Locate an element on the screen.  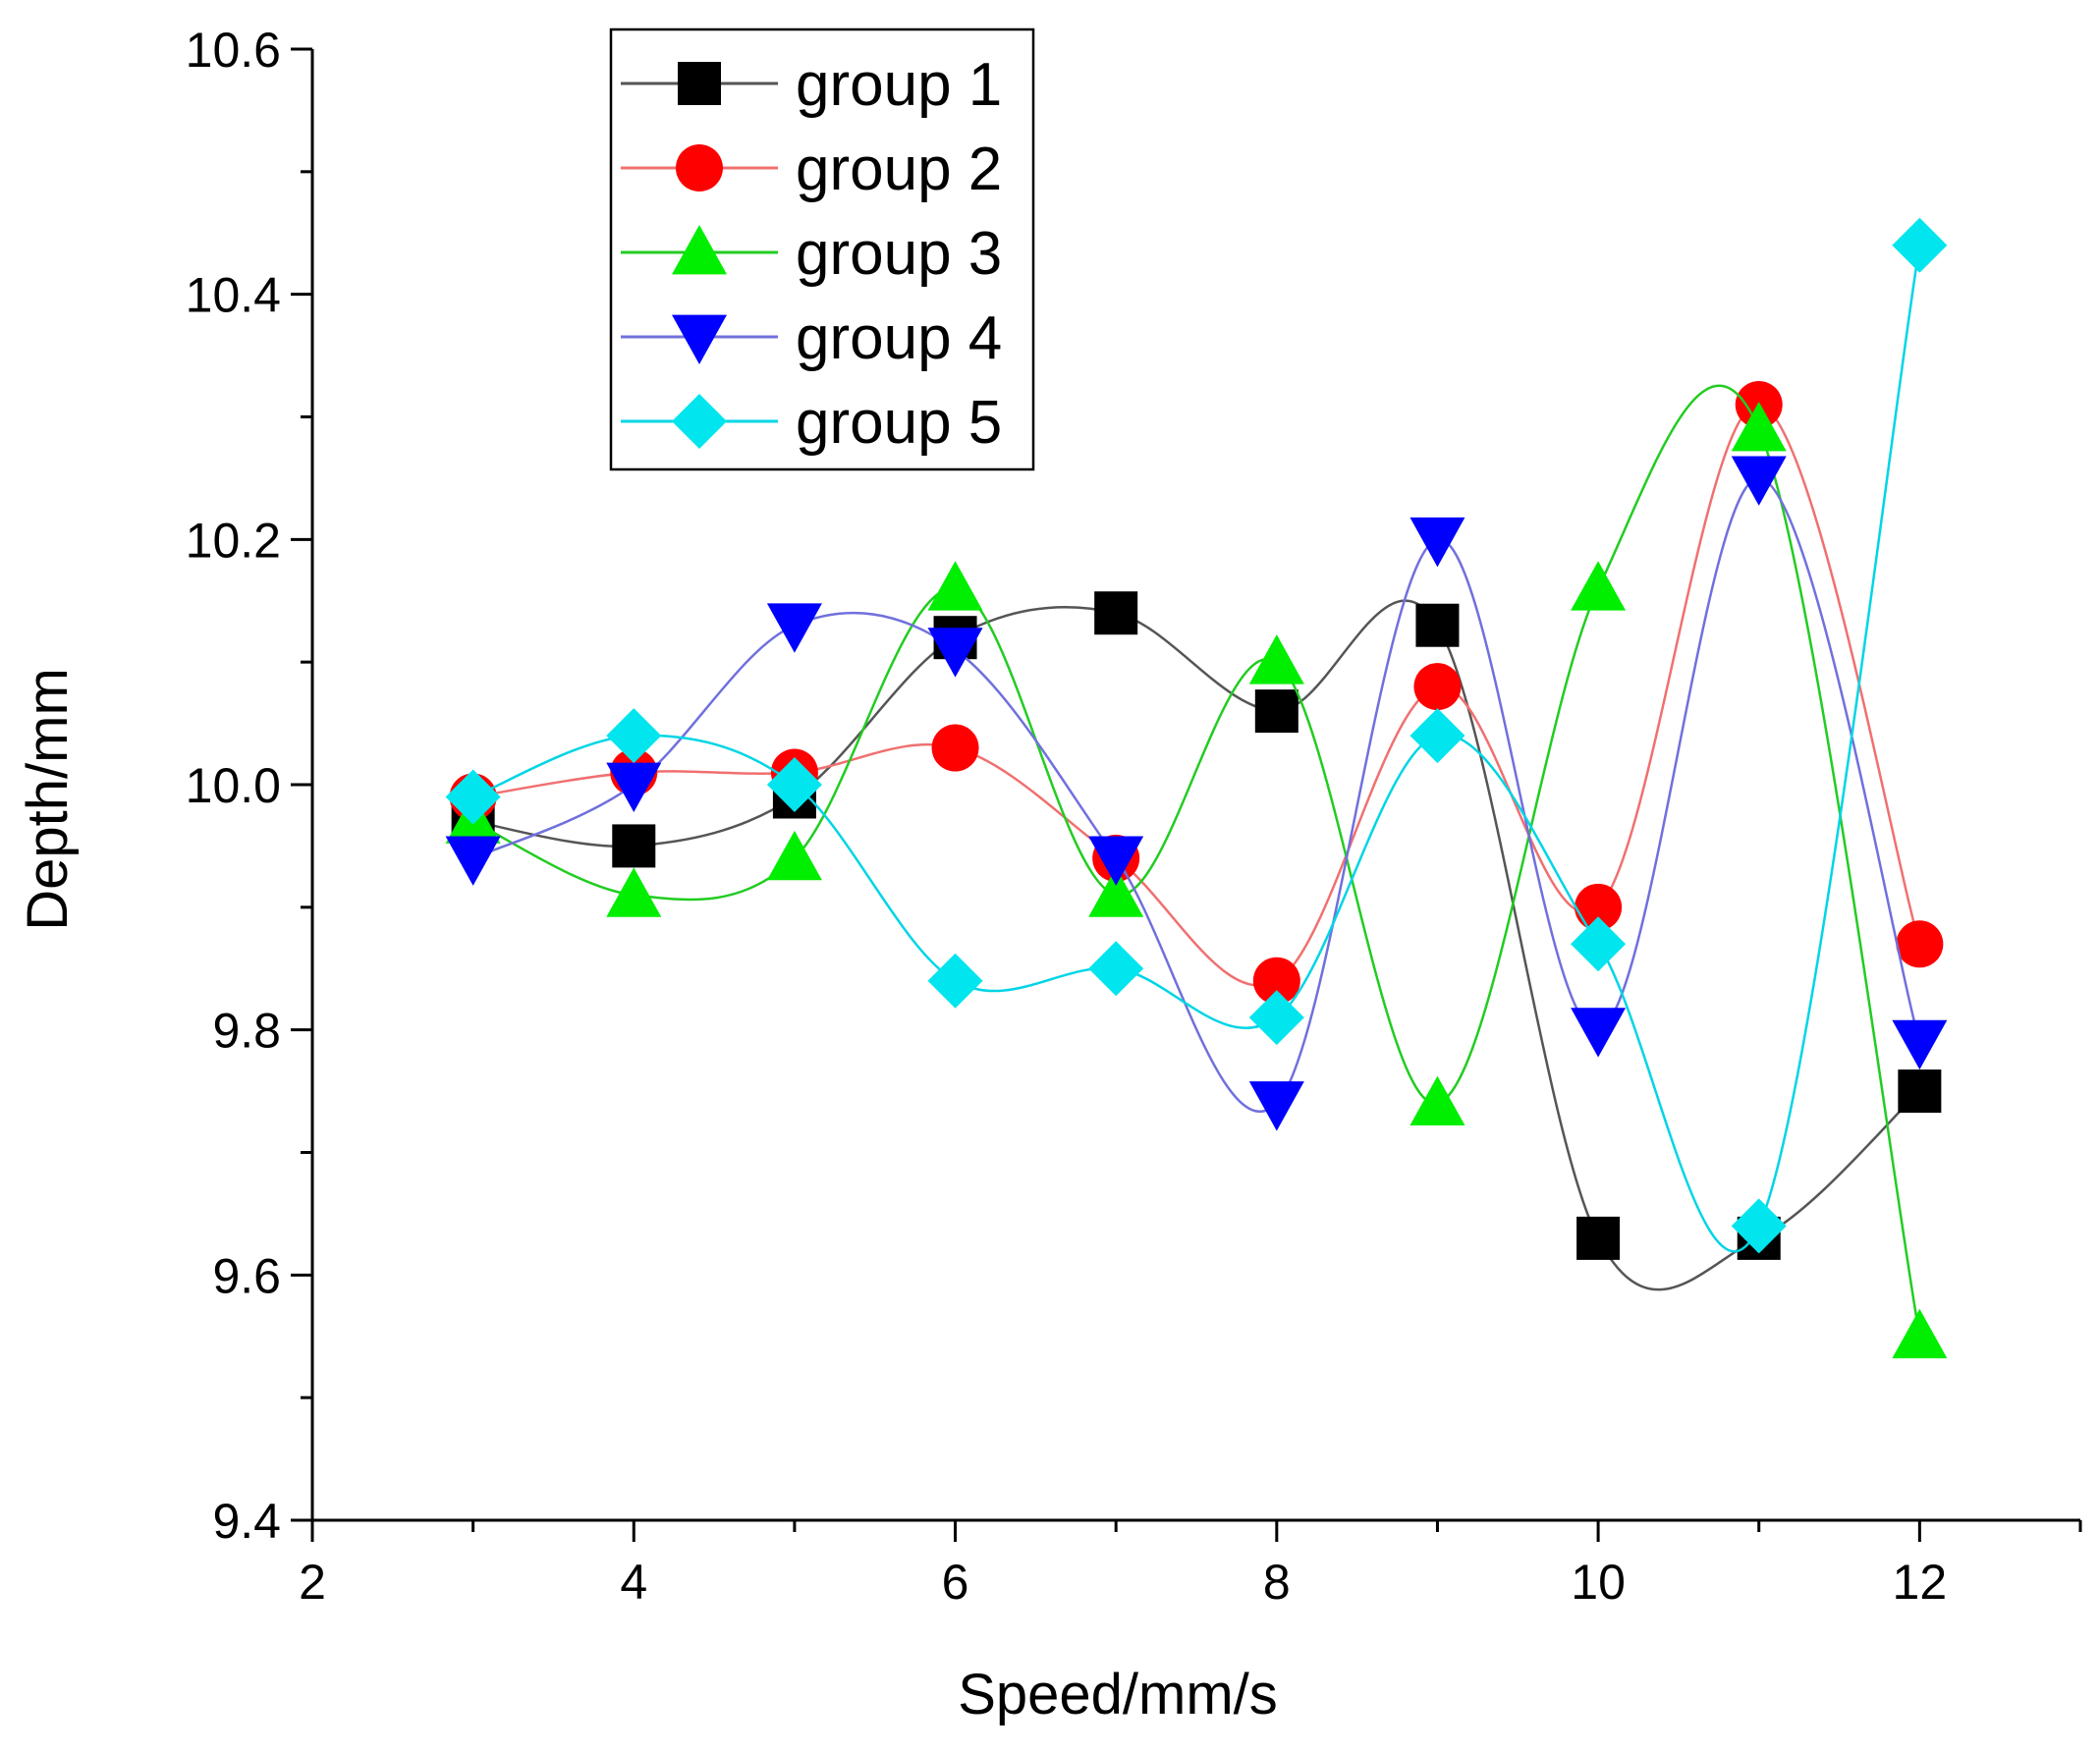
y-tick-label: 9.6 is located at coordinates (246, 1275).